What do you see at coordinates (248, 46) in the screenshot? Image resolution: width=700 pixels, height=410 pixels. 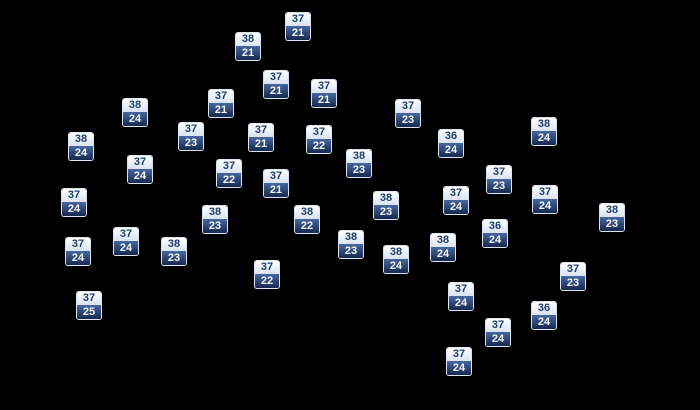 I see `temp-badge: 38 21` at bounding box center [248, 46].